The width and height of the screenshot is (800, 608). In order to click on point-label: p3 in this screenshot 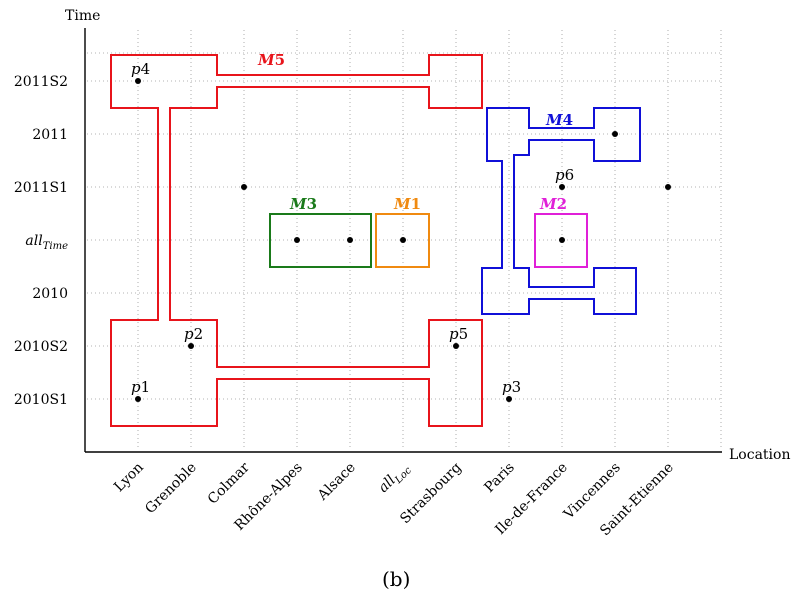, I will do `click(511, 387)`.